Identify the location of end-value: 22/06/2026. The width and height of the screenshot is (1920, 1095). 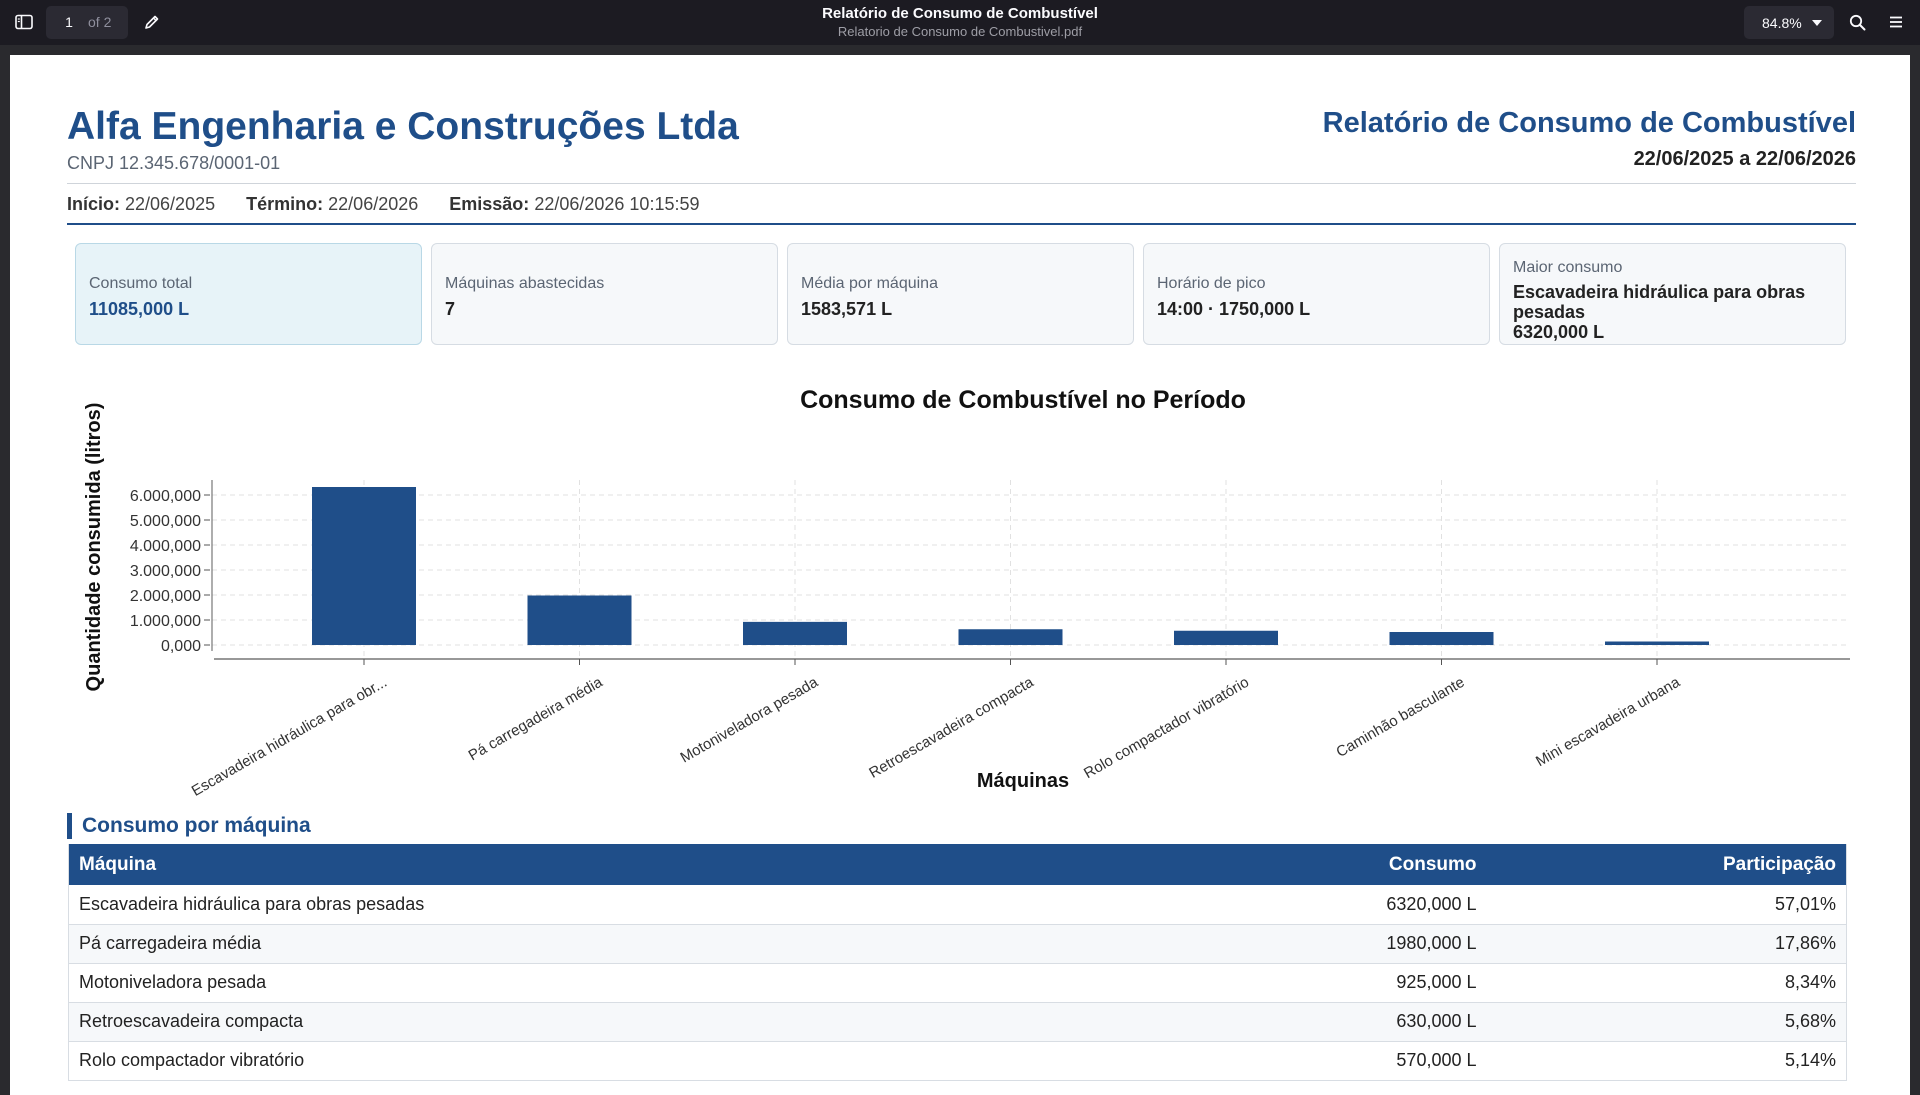
(373, 204).